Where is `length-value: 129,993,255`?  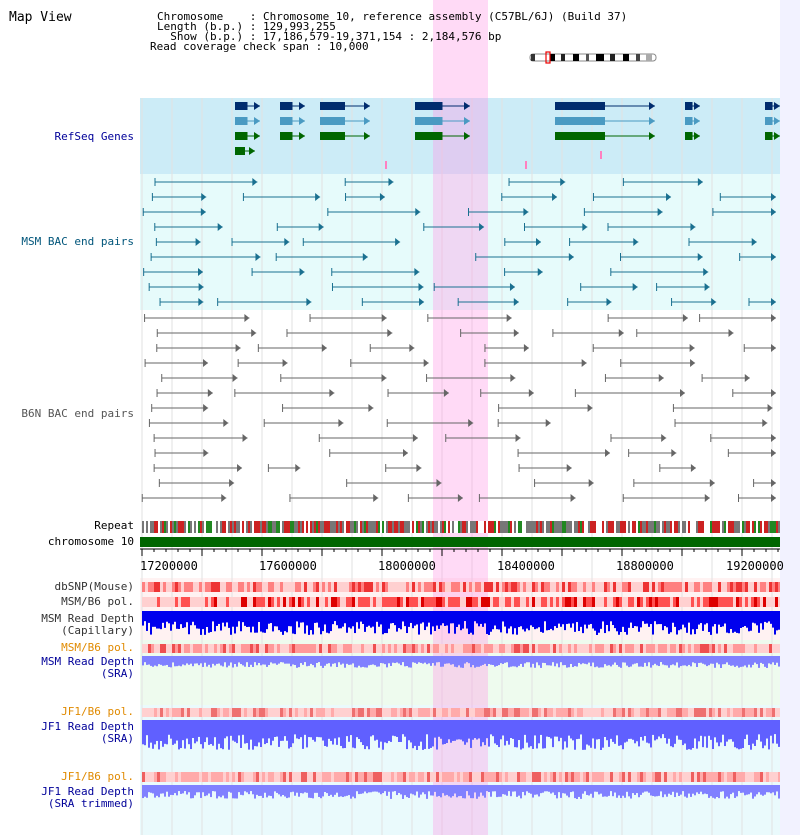
length-value: 129,993,255 is located at coordinates (299, 26).